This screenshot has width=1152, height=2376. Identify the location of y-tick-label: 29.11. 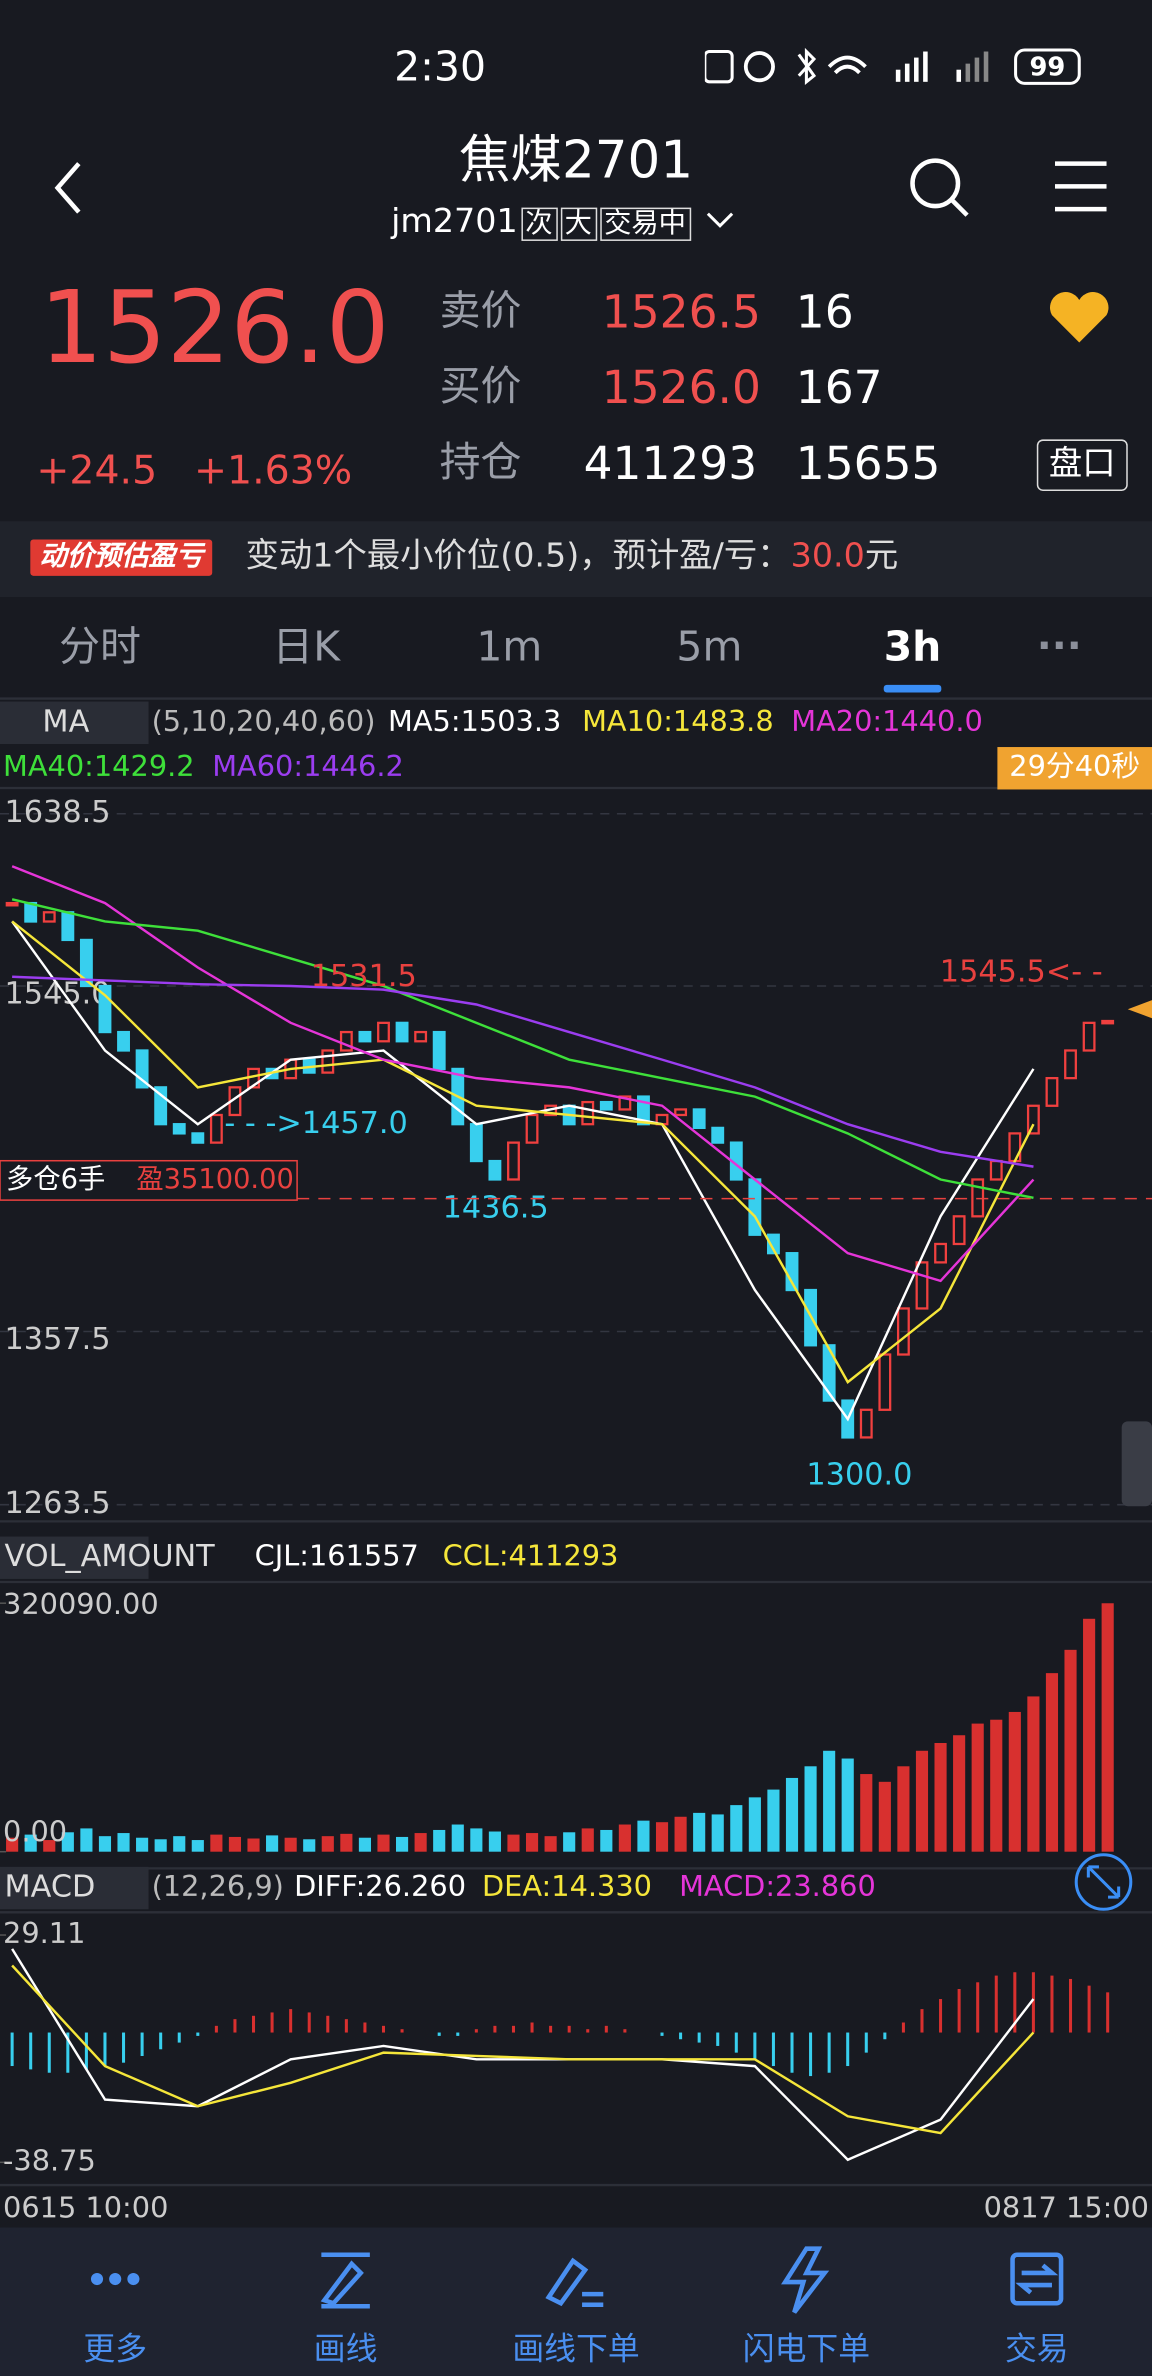
(44, 1933).